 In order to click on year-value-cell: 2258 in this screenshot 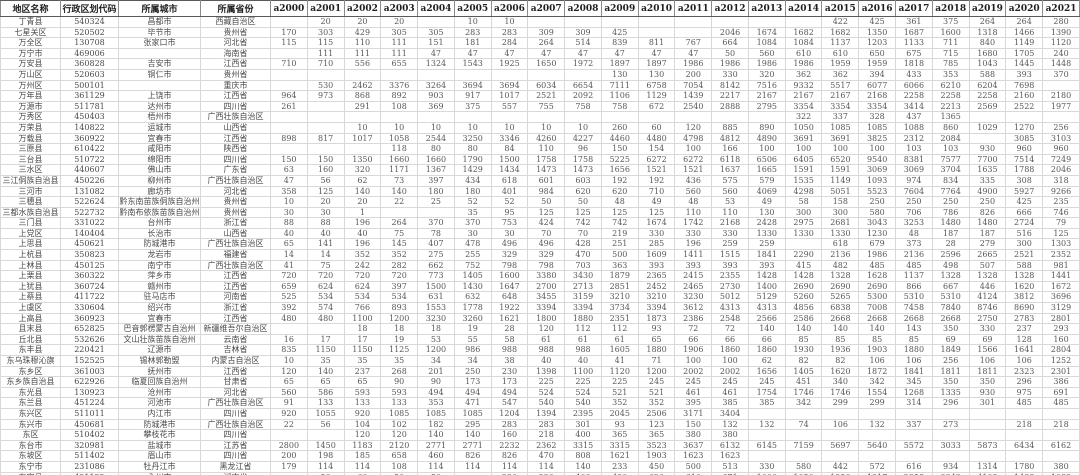, I will do `click(914, 96)`.